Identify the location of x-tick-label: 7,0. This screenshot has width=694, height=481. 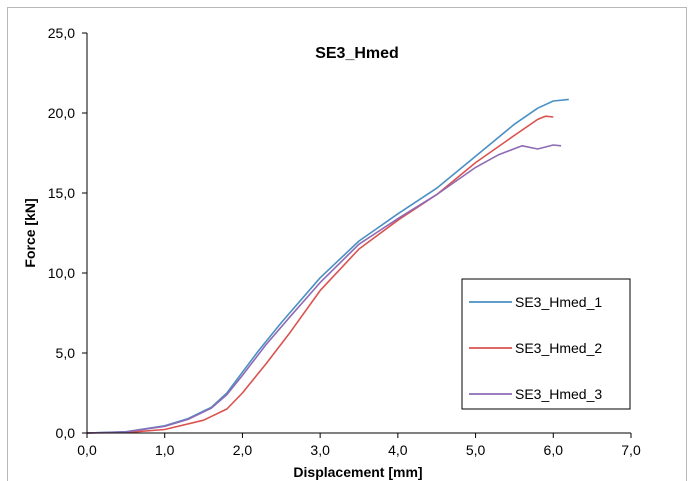
(631, 450).